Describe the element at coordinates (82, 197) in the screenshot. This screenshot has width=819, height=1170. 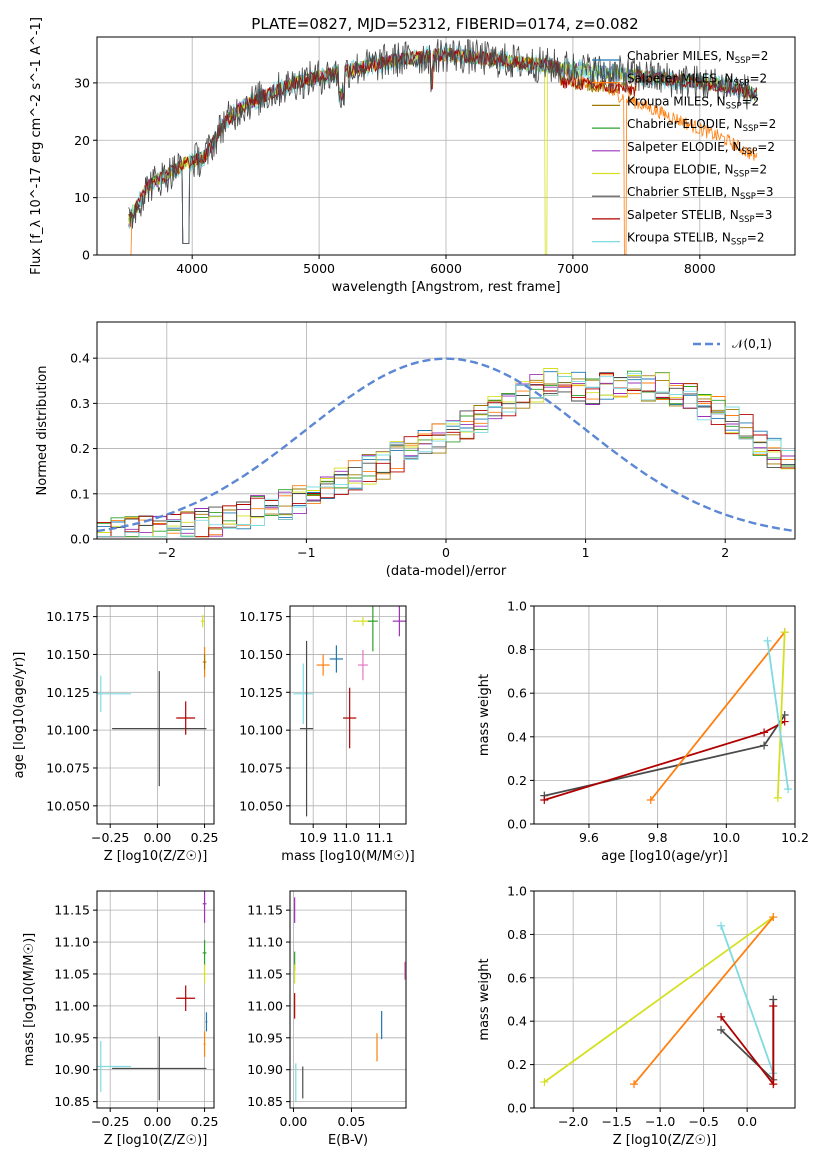
I see `y-tick-label: 10` at that location.